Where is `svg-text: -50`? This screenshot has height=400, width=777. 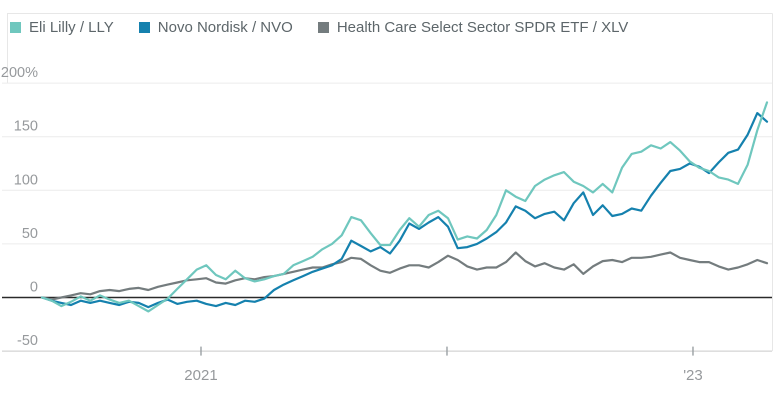
svg-text: -50 is located at coordinates (27, 341).